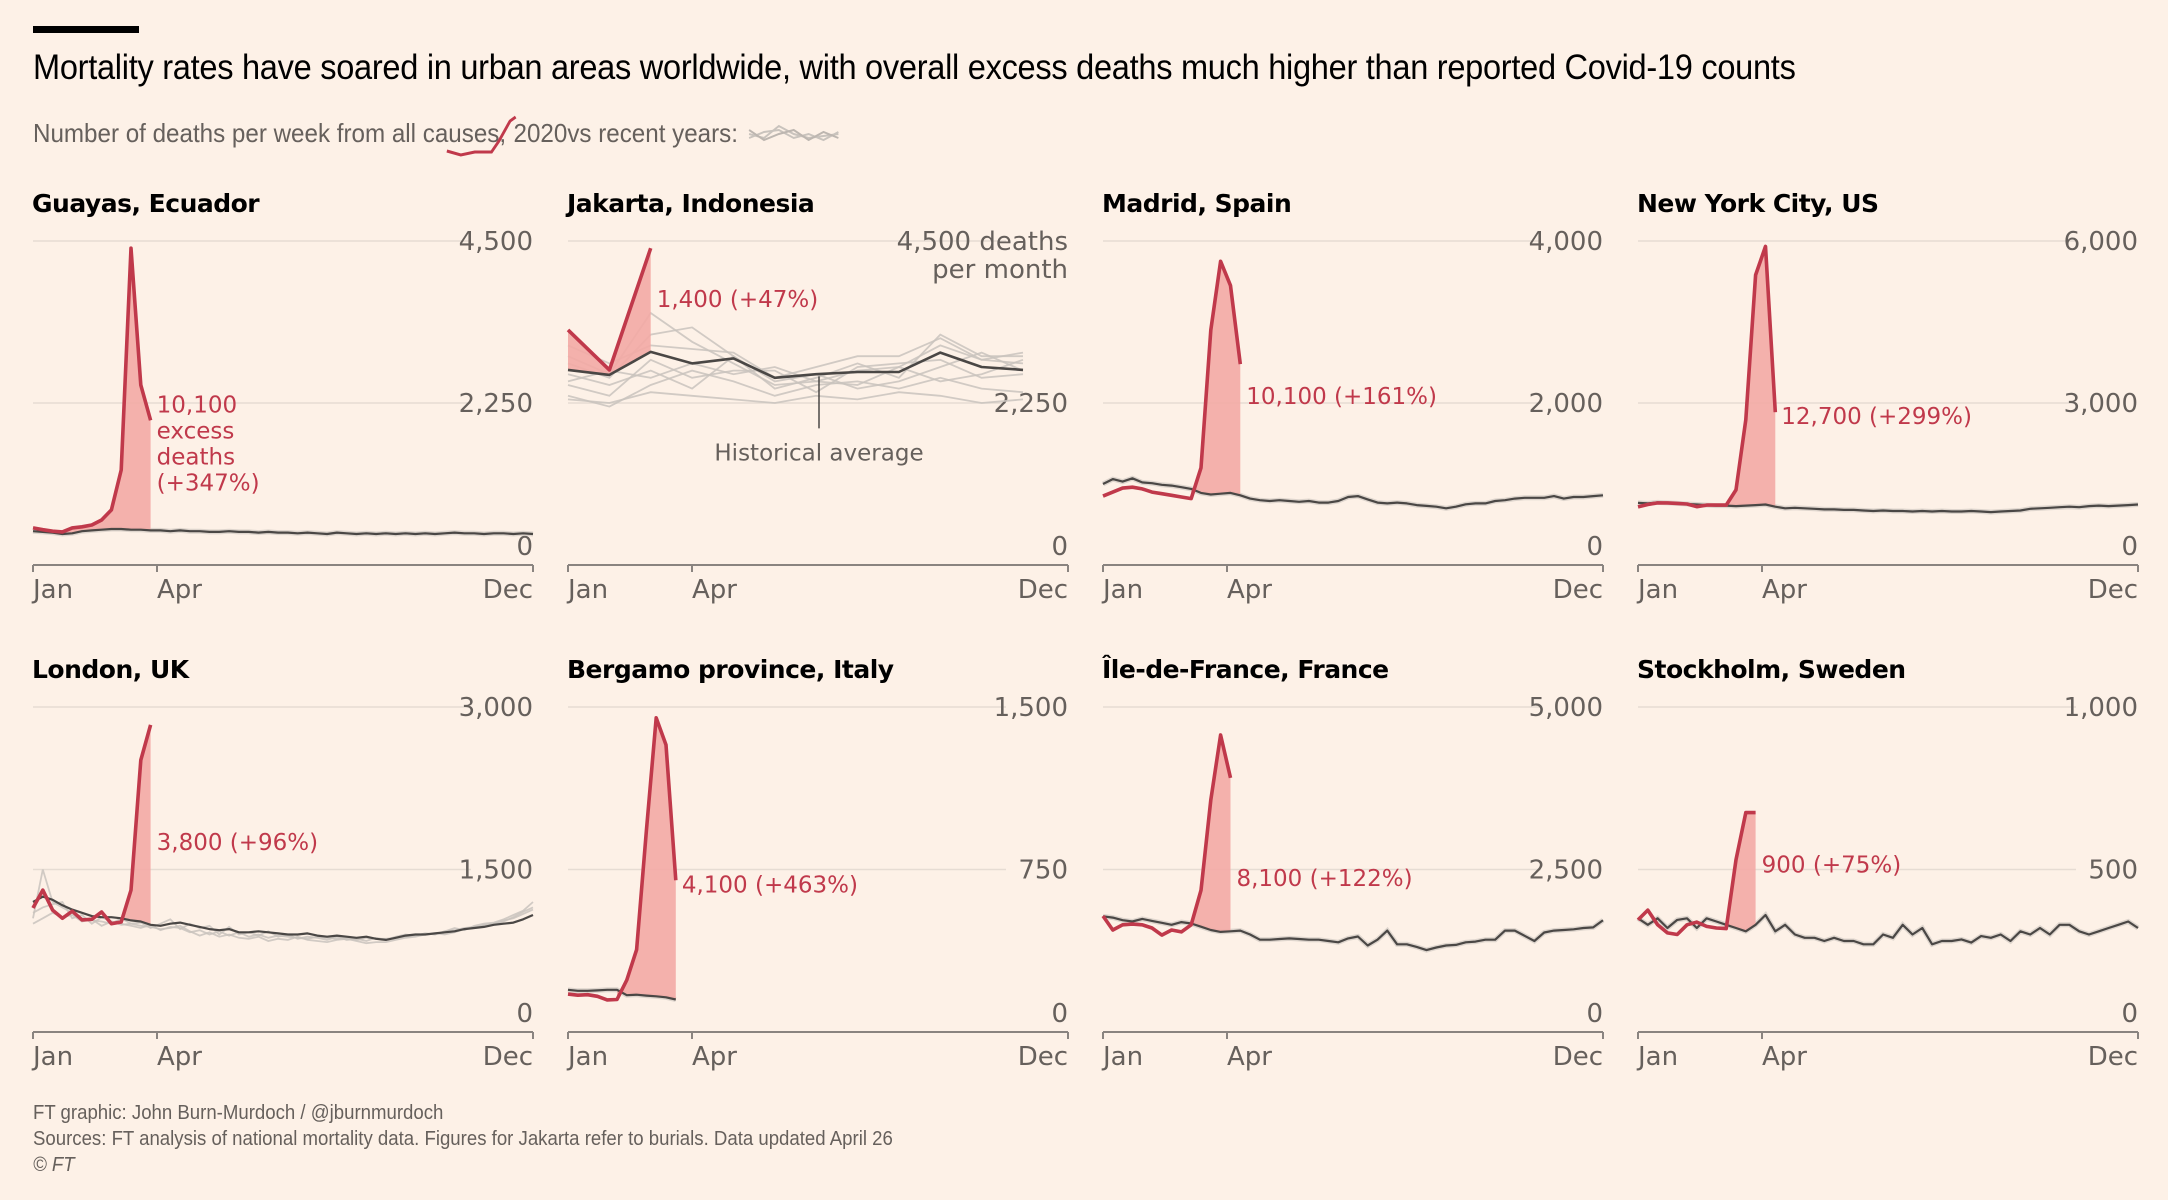 Image resolution: width=2168 pixels, height=1200 pixels. Describe the element at coordinates (196, 457) in the screenshot. I see `excess-deaths-annotation: deaths` at that location.